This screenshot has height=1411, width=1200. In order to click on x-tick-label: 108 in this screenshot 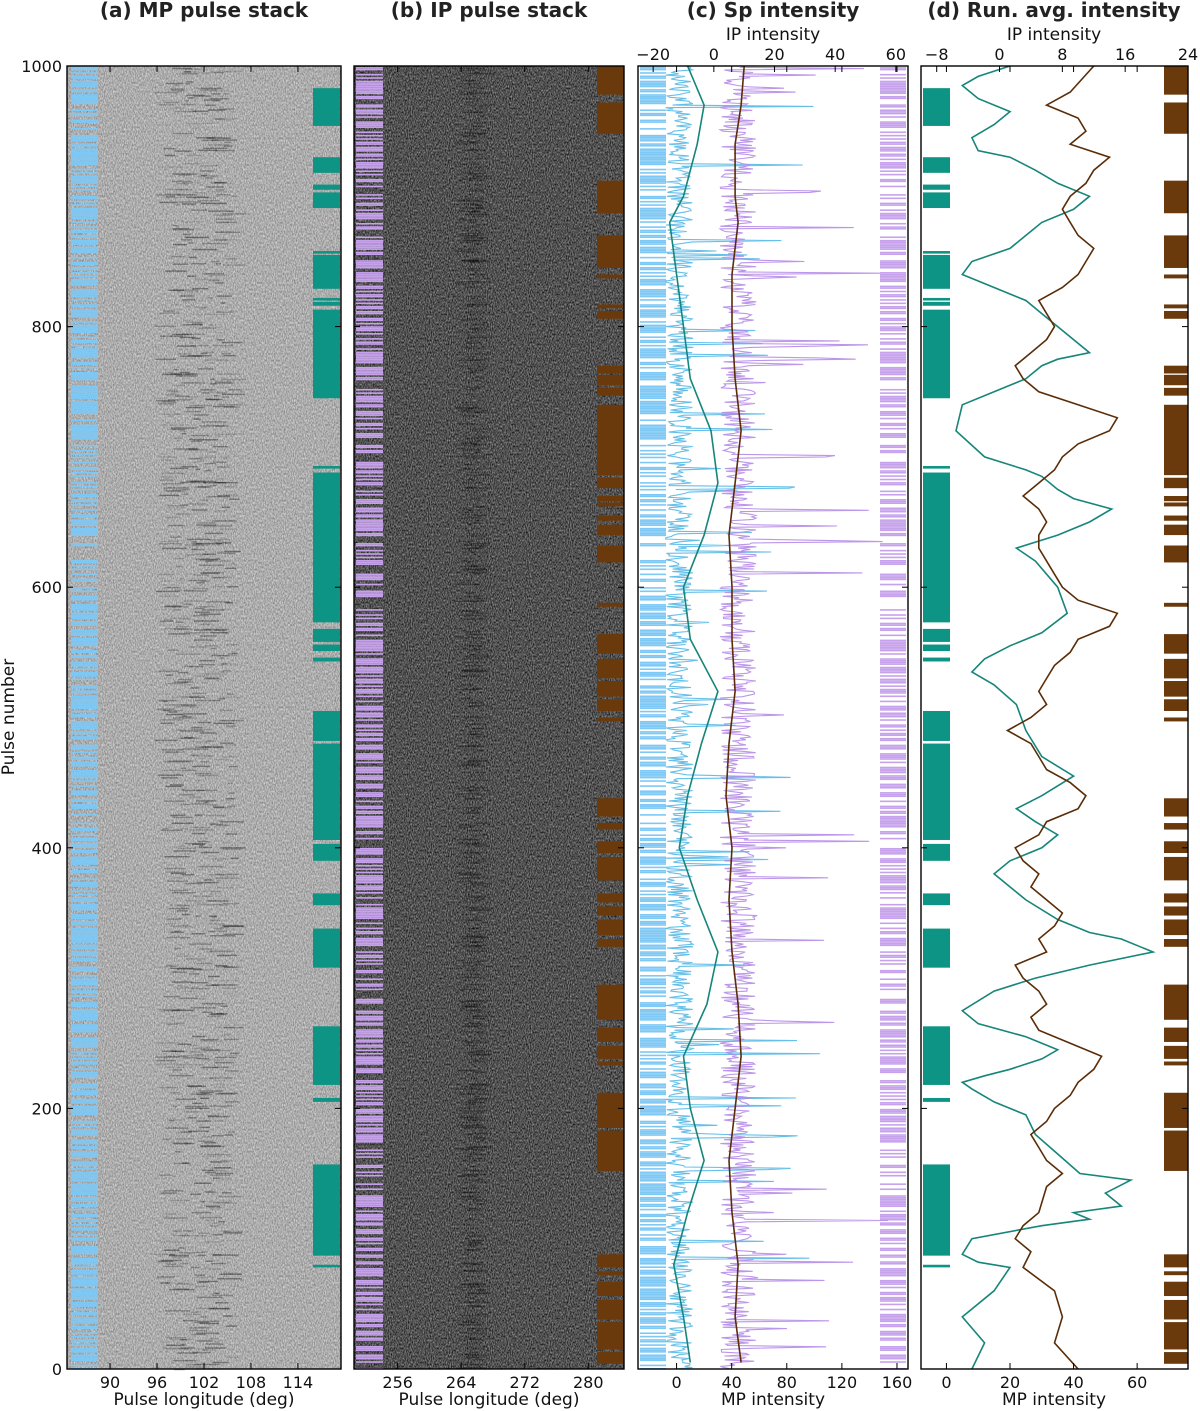, I will do `click(251, 1382)`.